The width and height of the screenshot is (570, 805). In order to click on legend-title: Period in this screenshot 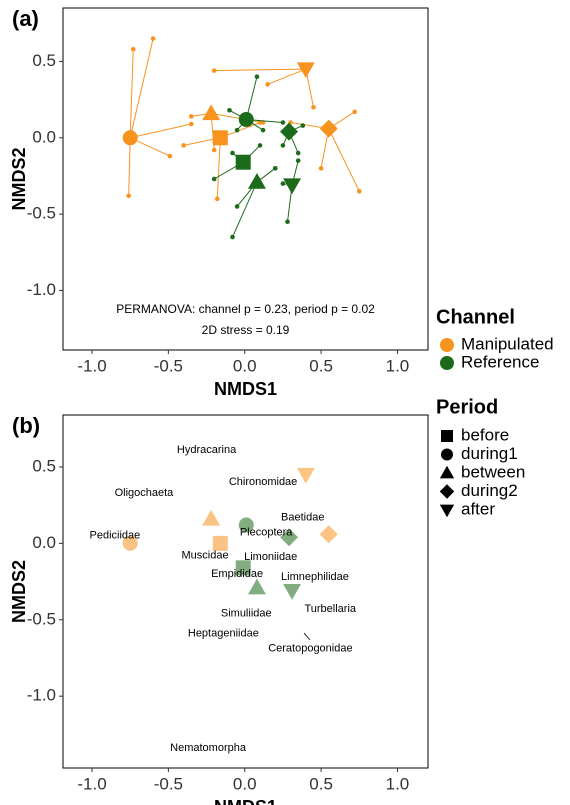, I will do `click(467, 407)`.